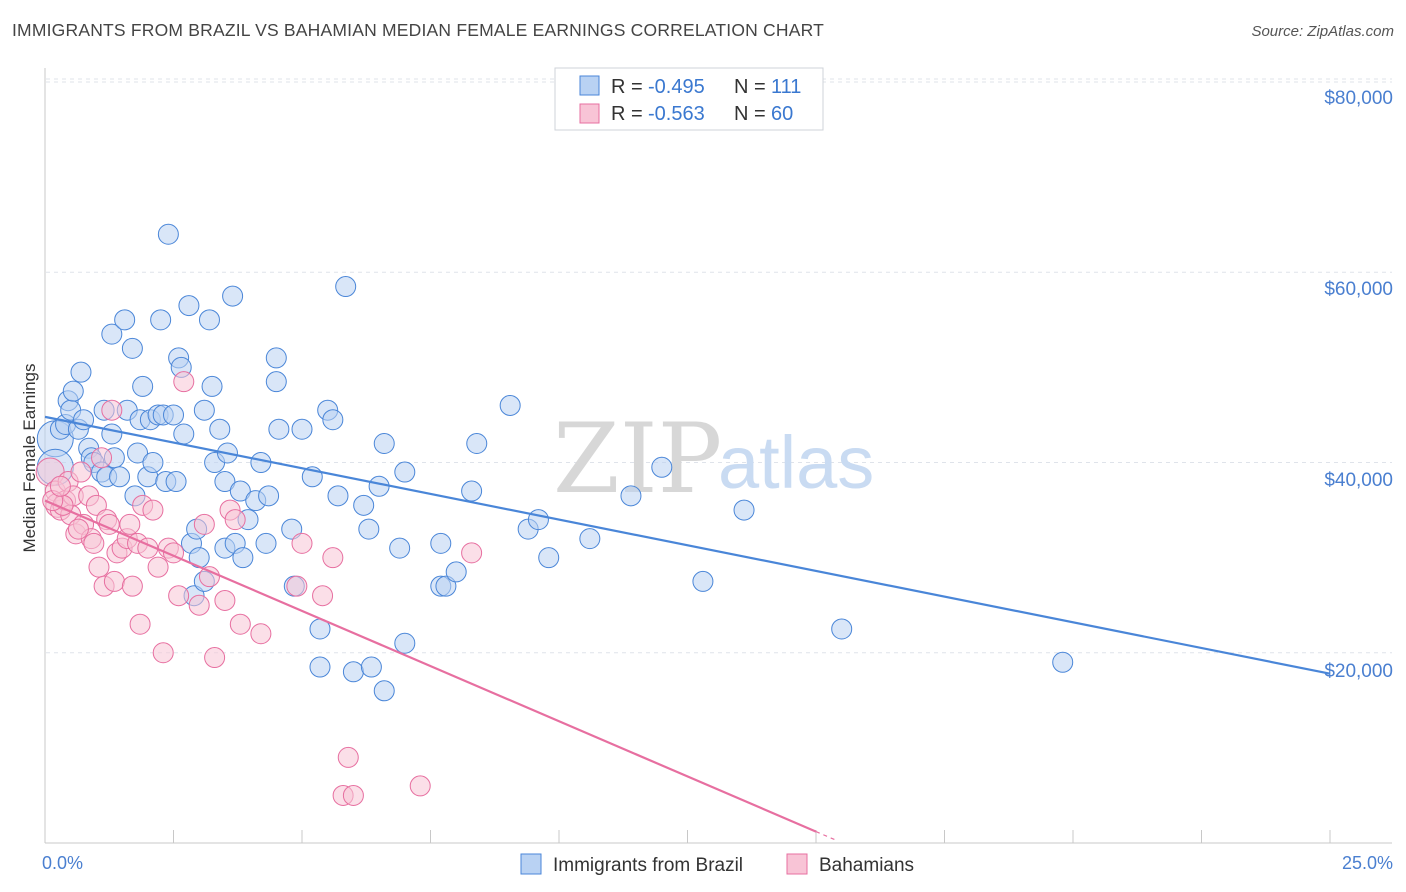 The height and width of the screenshot is (892, 1406). What do you see at coordinates (750, 114) in the screenshot?
I see `legend-n-label-bahamians: N =` at bounding box center [750, 114].